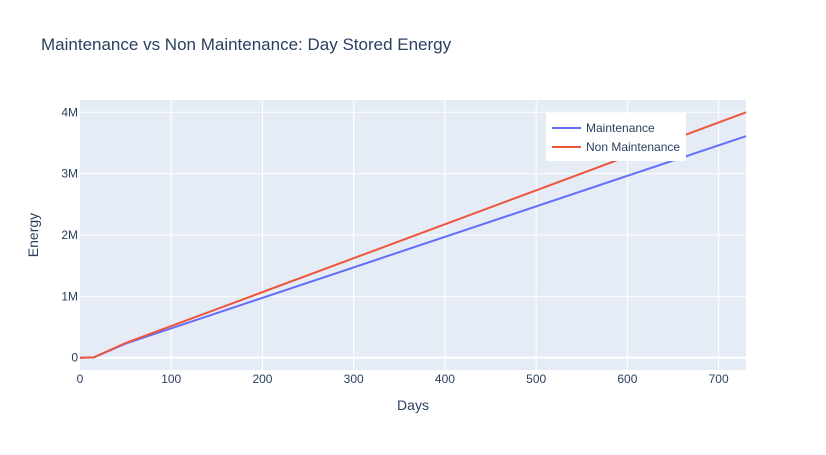 The image size is (826, 455). Describe the element at coordinates (74, 358) in the screenshot. I see `y-tick-label: 0` at that location.